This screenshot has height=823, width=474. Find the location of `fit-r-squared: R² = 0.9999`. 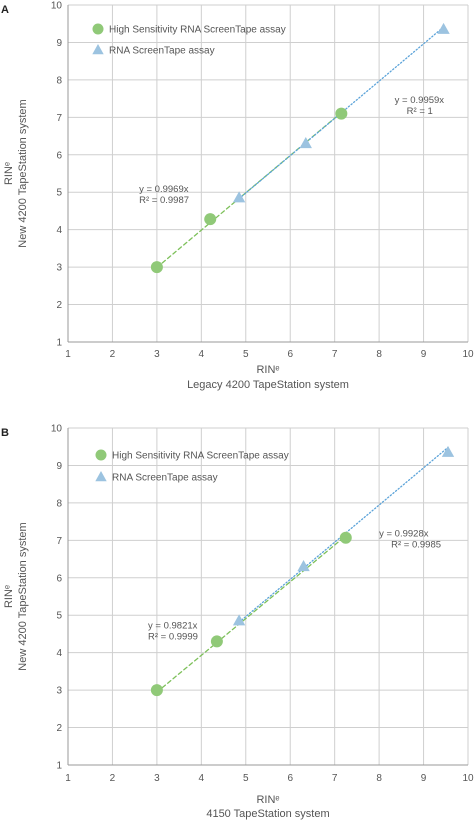

fit-r-squared: R² = 0.9999 is located at coordinates (173, 636).